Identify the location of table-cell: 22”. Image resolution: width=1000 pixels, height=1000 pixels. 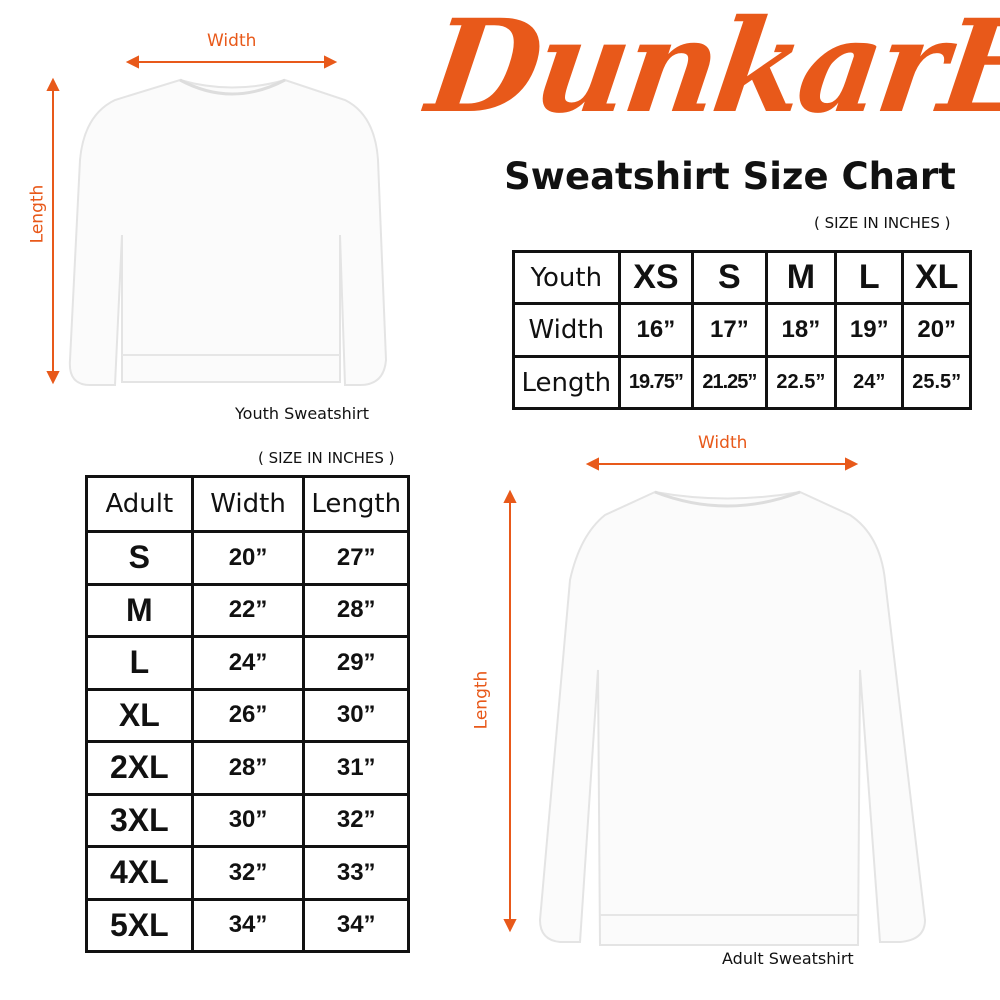
(248, 610).